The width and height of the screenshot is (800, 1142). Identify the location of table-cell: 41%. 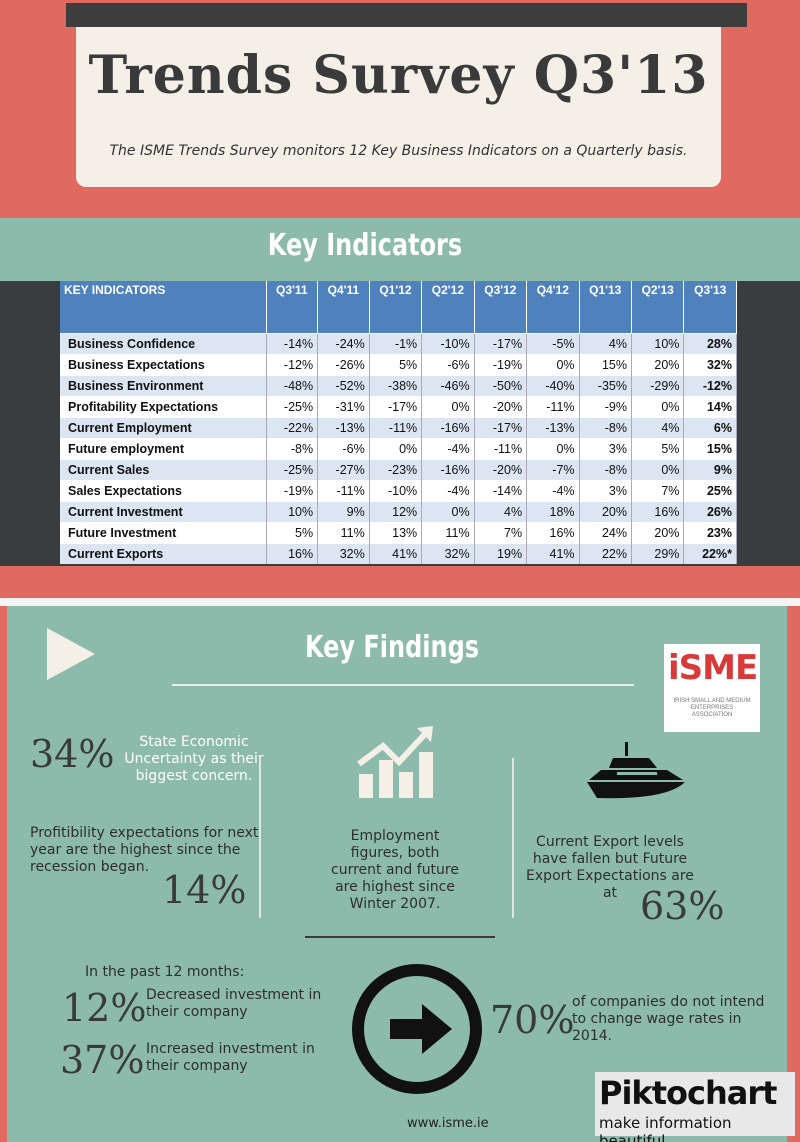
(396, 553).